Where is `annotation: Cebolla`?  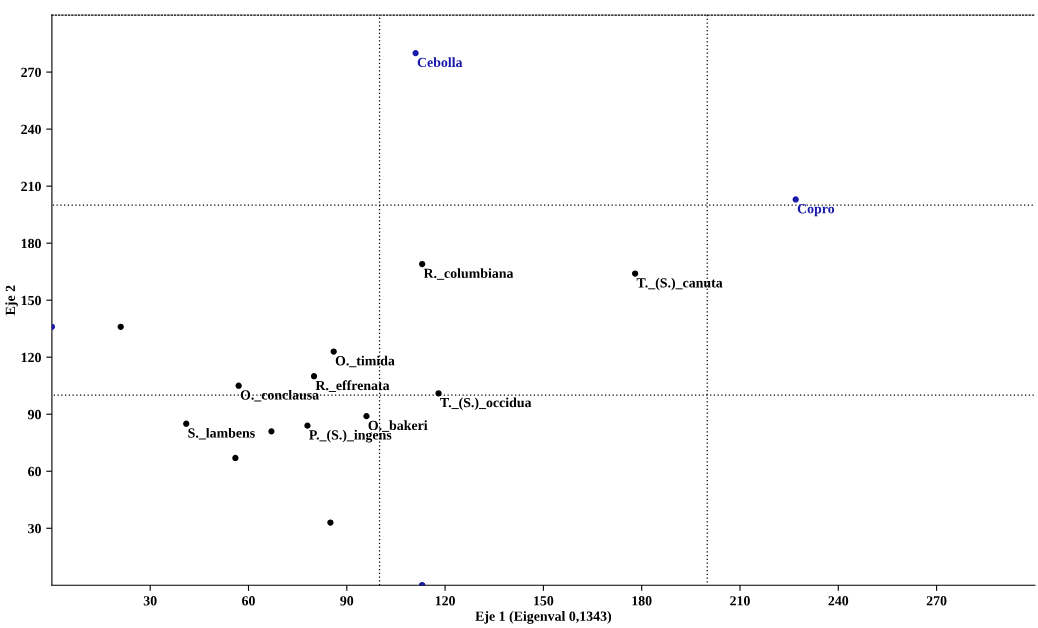
annotation: Cebolla is located at coordinates (440, 62).